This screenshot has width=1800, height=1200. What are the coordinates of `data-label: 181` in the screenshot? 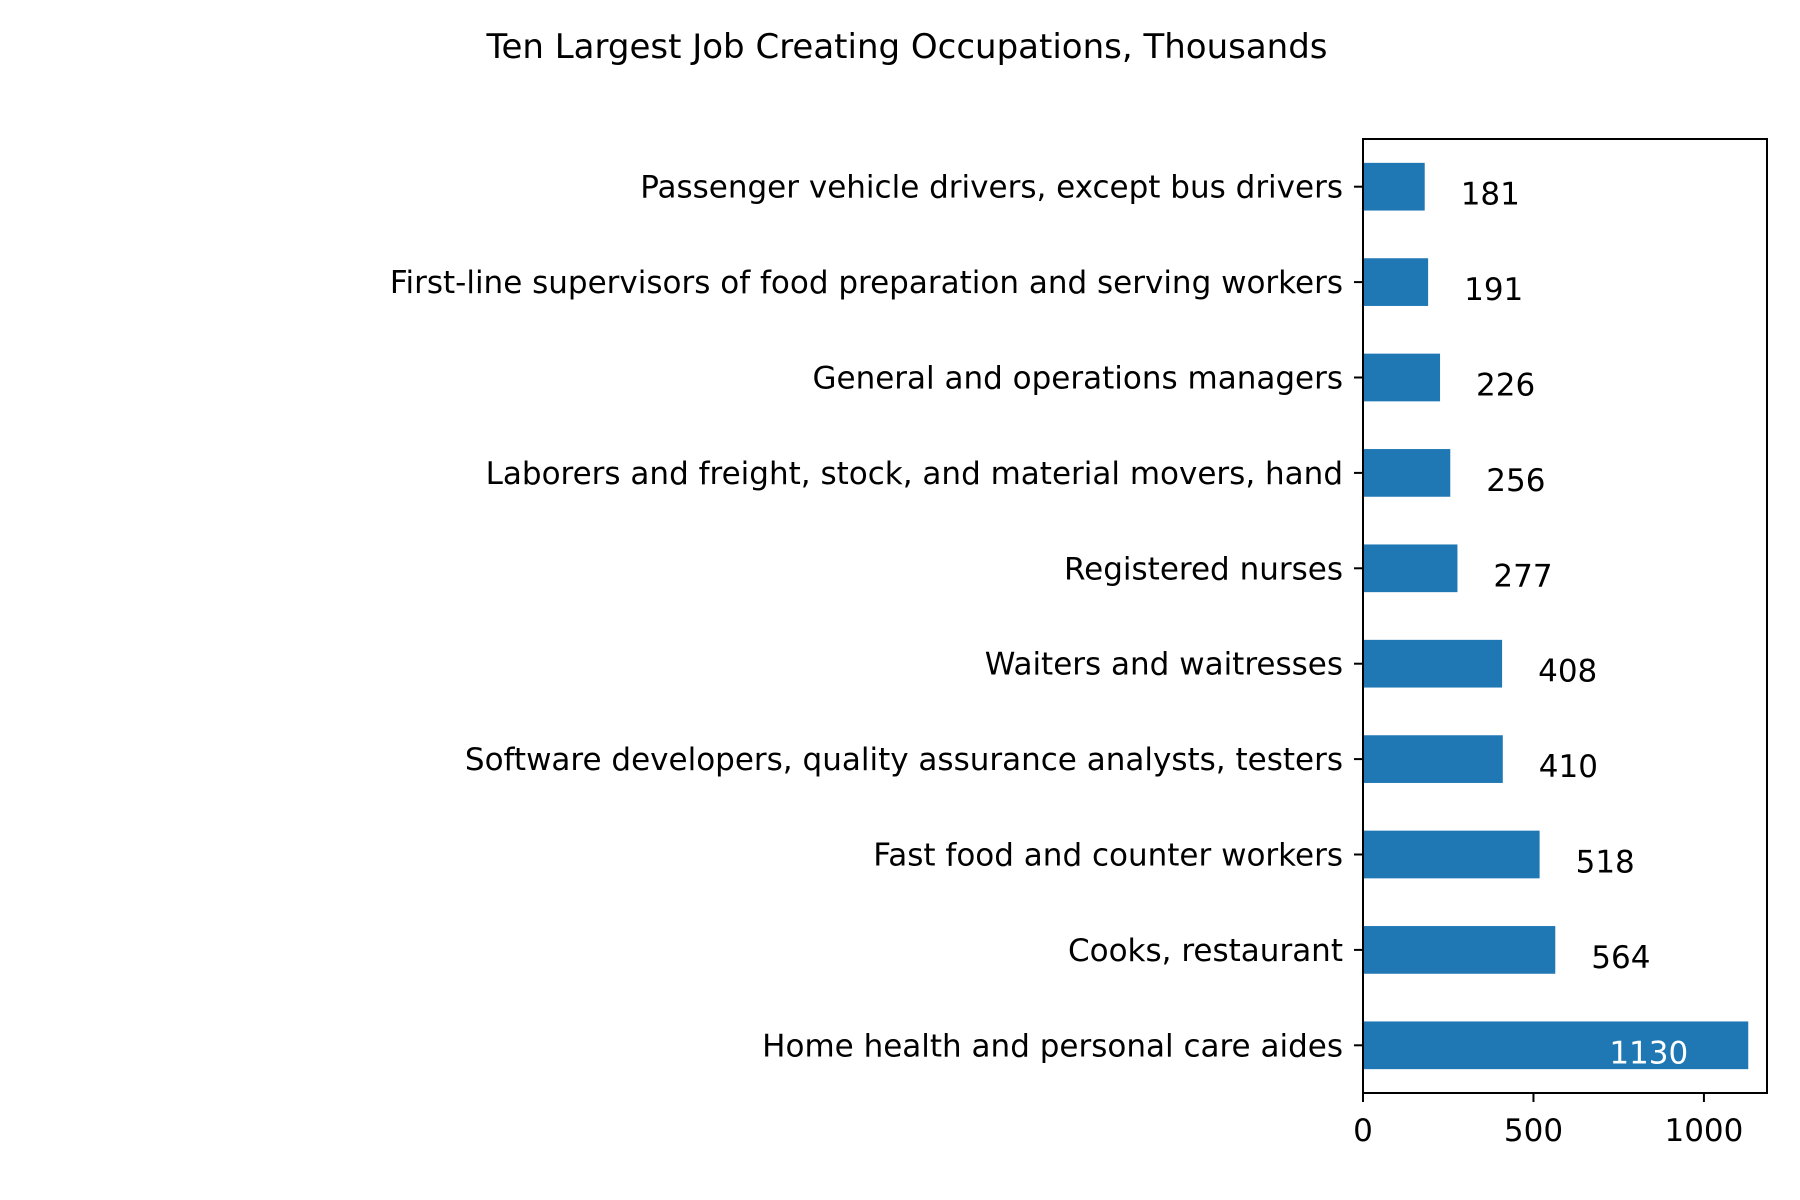 It's located at (1490, 195).